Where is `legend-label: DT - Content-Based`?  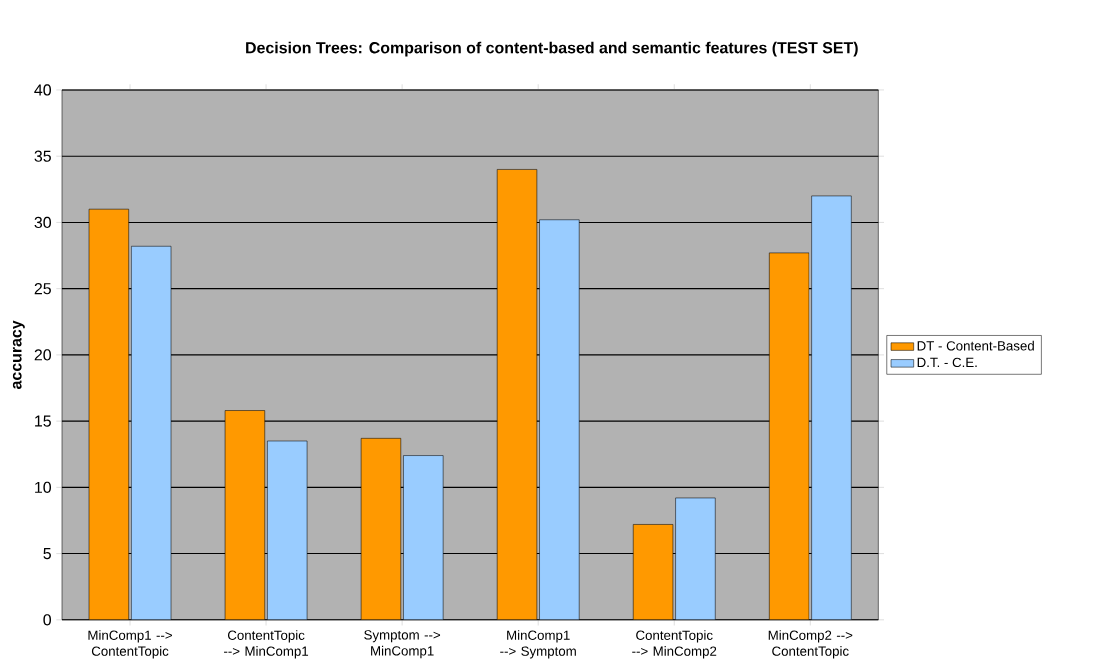
legend-label: DT - Content-Based is located at coordinates (975, 345).